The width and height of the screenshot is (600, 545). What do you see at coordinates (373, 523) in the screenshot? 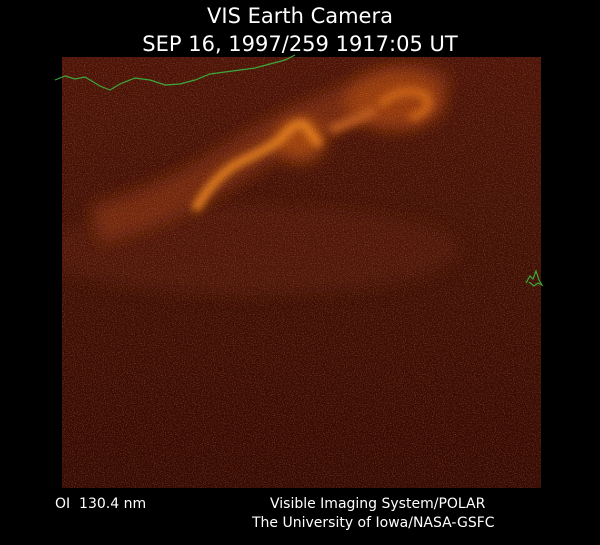
I see `institution-label: The University of Iowa/NASA-GSFC` at bounding box center [373, 523].